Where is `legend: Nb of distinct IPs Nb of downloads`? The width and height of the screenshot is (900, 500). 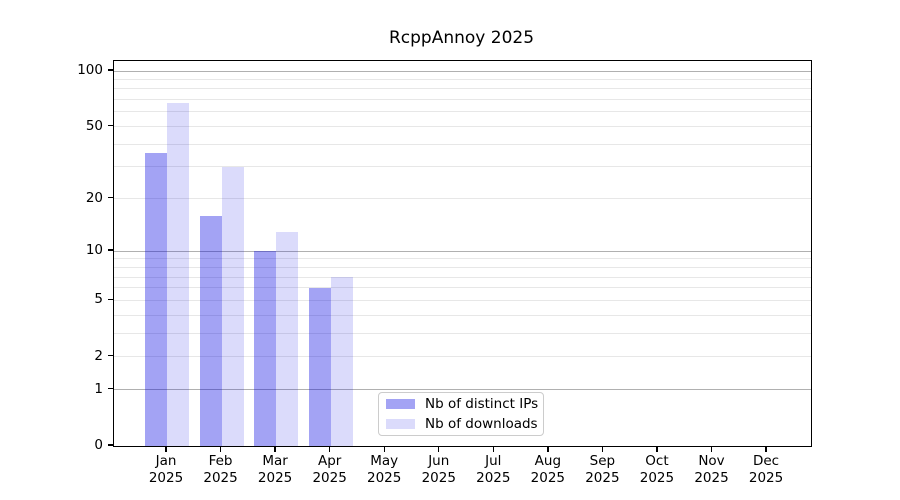 legend: Nb of distinct IPs Nb of downloads is located at coordinates (461, 414).